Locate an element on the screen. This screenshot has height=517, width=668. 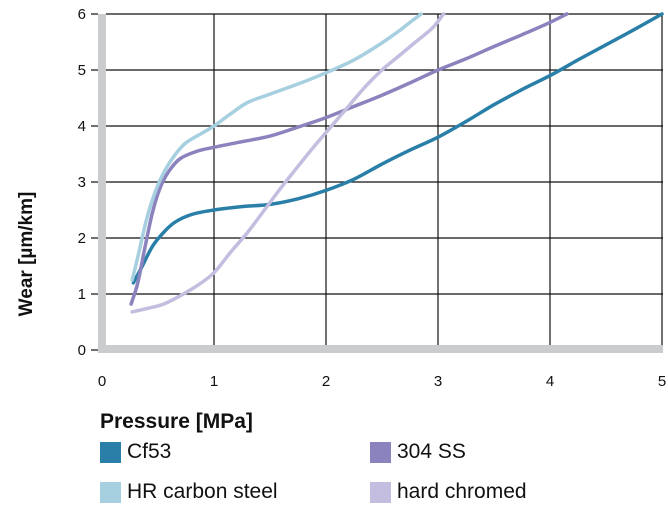
y-axis-bar is located at coordinates (102, 183).